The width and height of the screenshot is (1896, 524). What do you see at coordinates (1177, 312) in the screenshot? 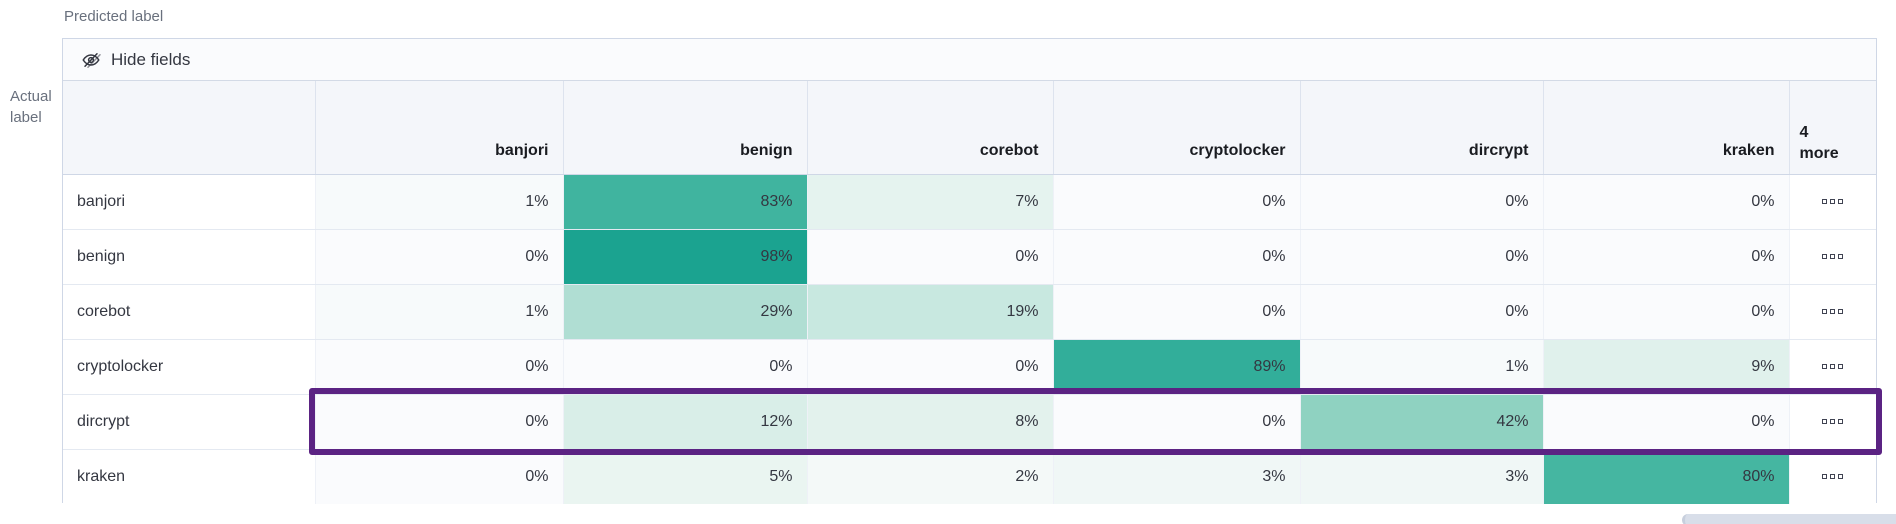
I see `cell-corebot-cryptolocker: 0%` at bounding box center [1177, 312].